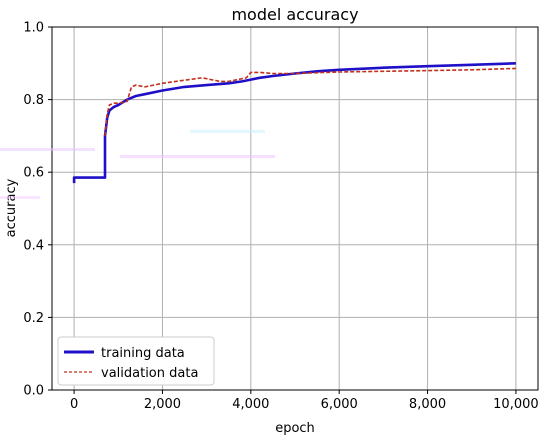 The height and width of the screenshot is (440, 550). I want to click on x-tick-label: 0, so click(74, 404).